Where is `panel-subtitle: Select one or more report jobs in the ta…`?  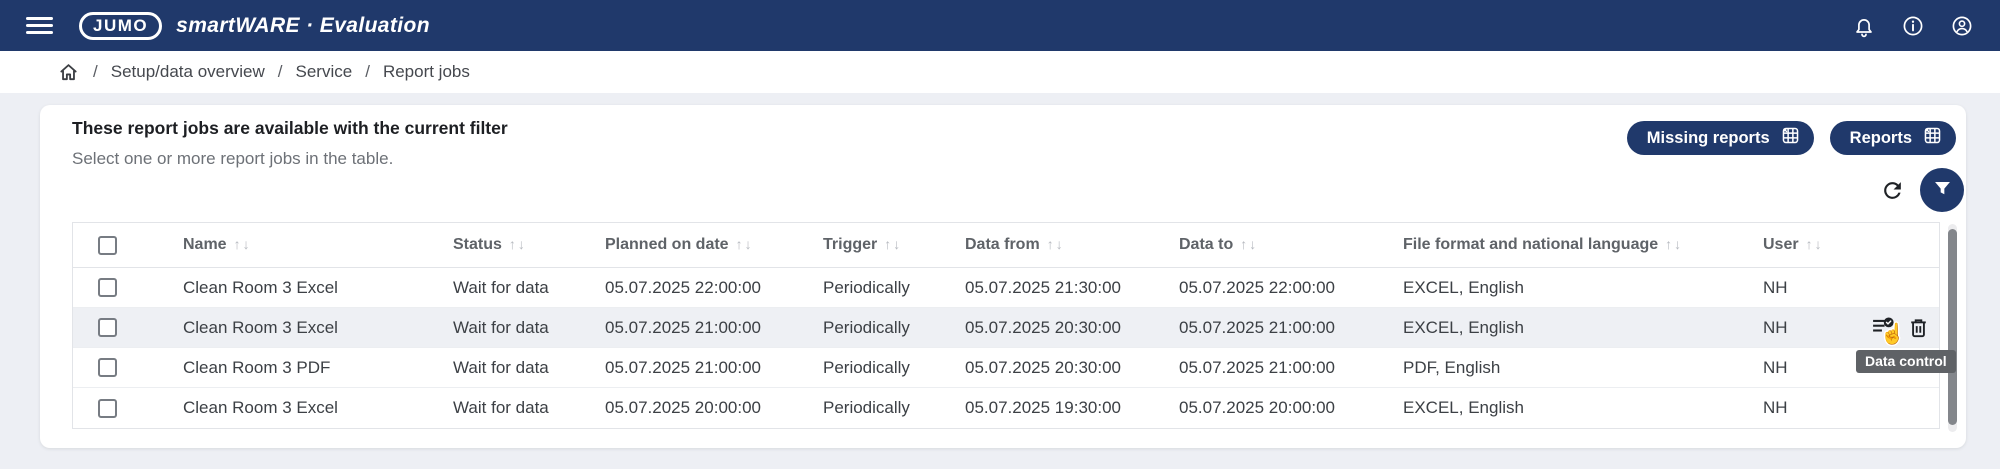 panel-subtitle: Select one or more report jobs in the ta… is located at coordinates (233, 158).